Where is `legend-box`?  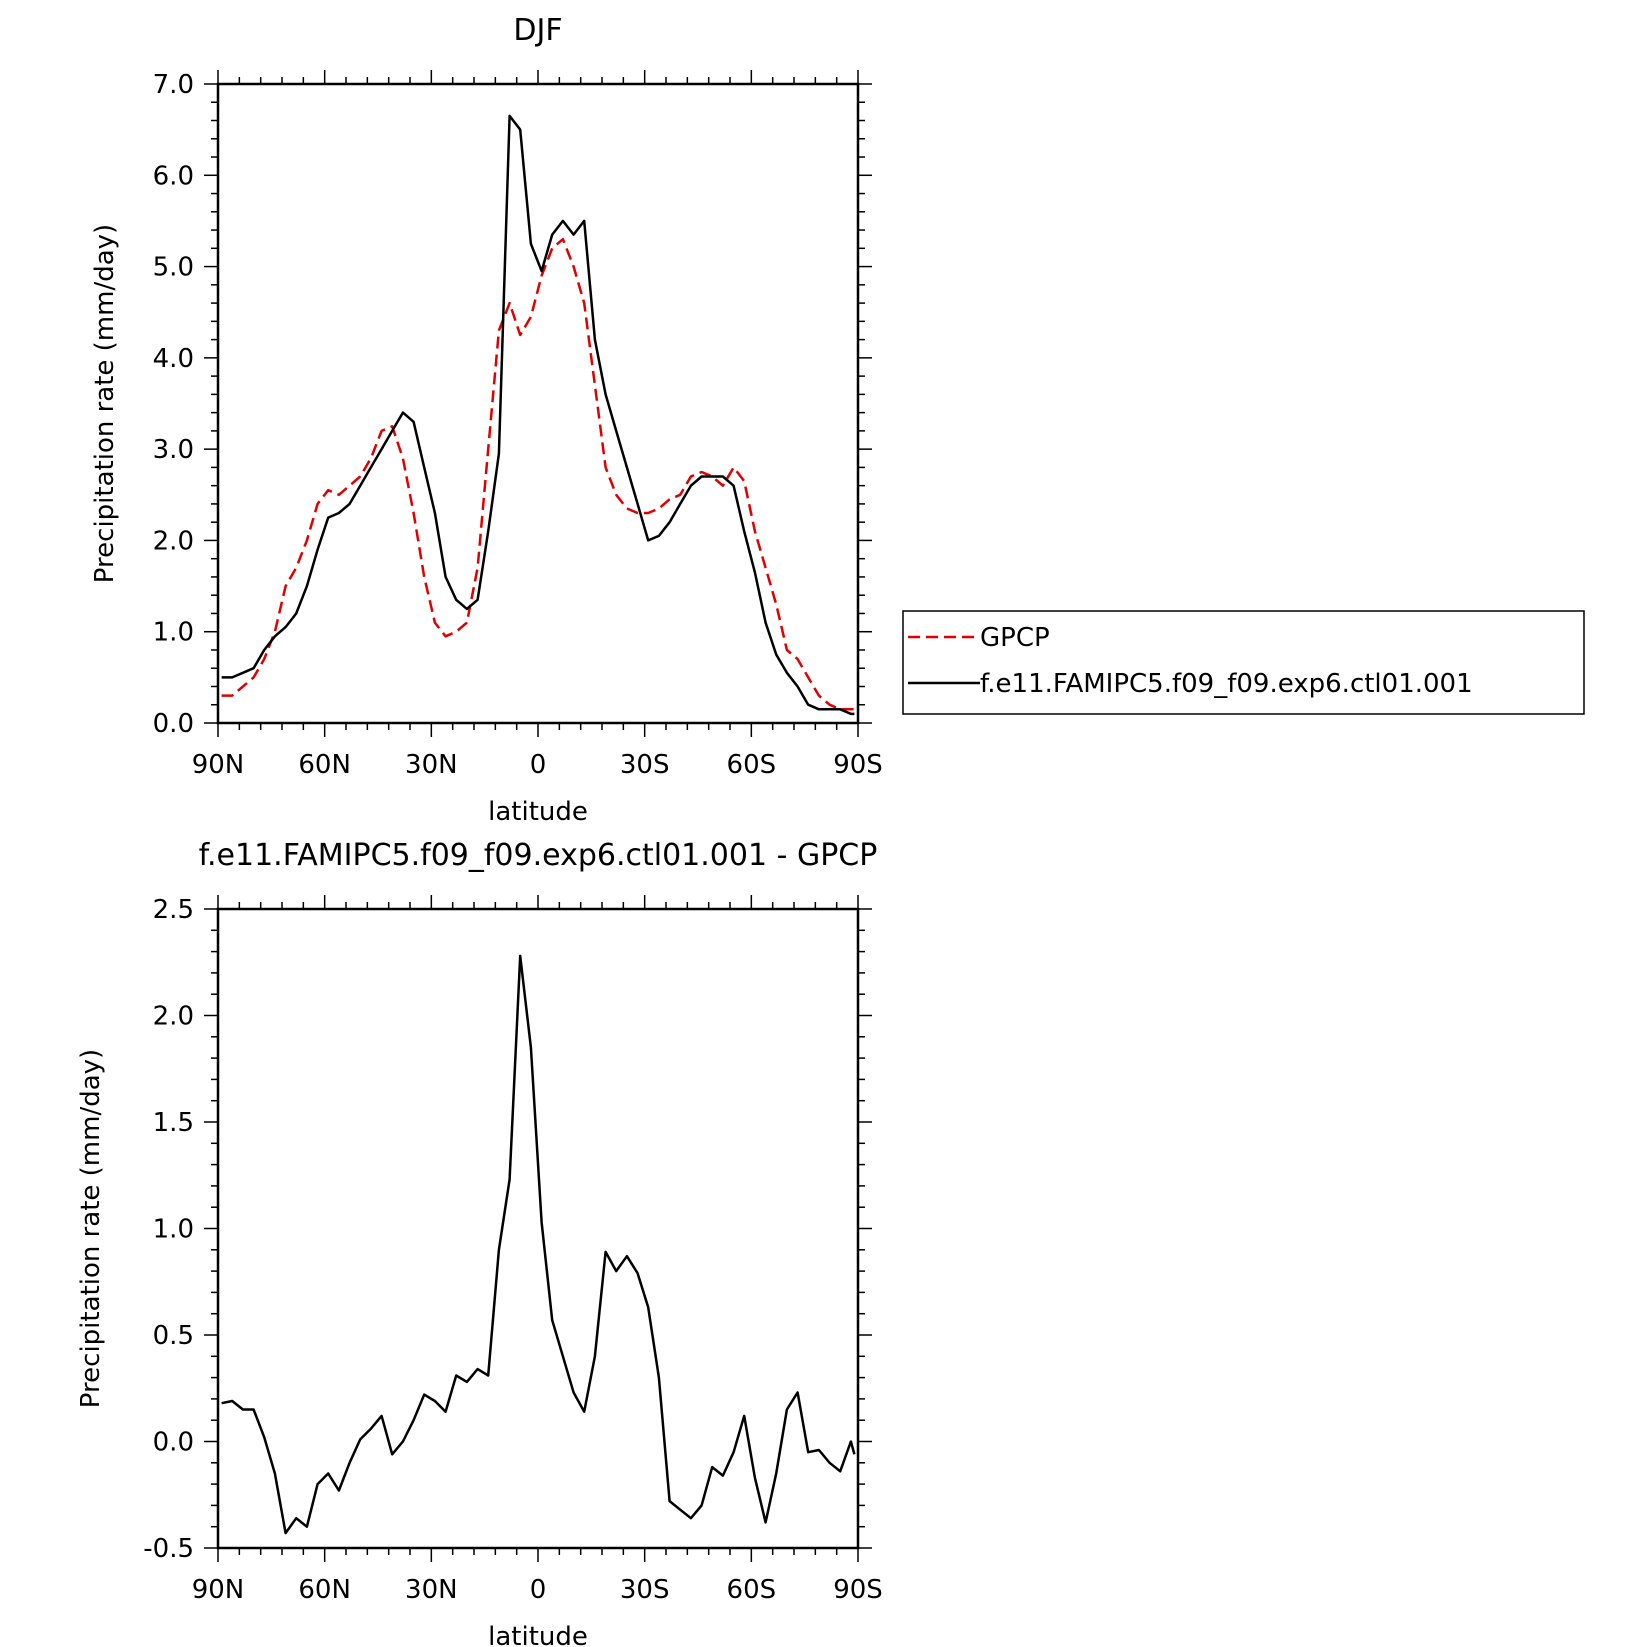
legend-box is located at coordinates (1243, 662).